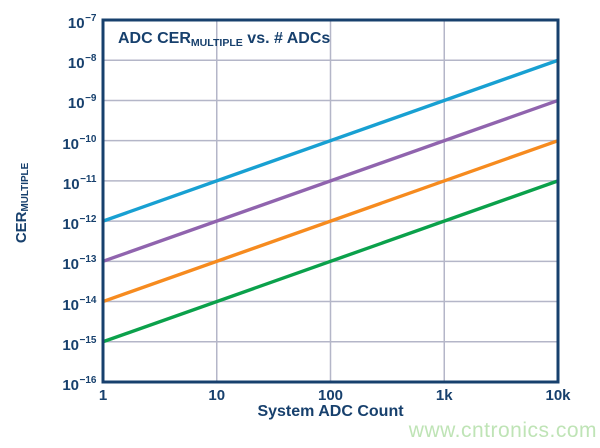 Image resolution: width=600 pixels, height=448 pixels. What do you see at coordinates (79, 224) in the screenshot?
I see `y-tick-label: 10⁻¹²` at bounding box center [79, 224].